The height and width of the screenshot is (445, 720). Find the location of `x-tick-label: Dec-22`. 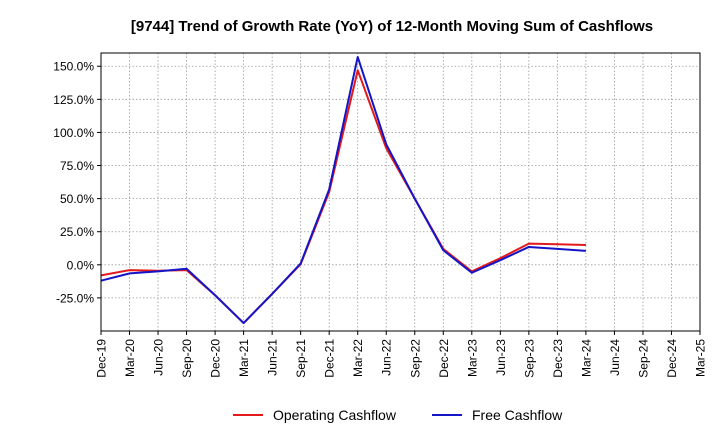

x-tick-label: Dec-22 is located at coordinates (444, 358).